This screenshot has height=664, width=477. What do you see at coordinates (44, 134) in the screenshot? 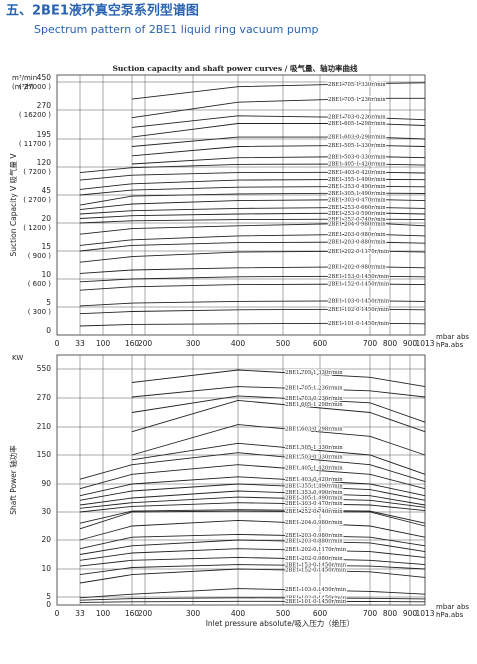
I see `y-tick-label: 195` at bounding box center [44, 134].